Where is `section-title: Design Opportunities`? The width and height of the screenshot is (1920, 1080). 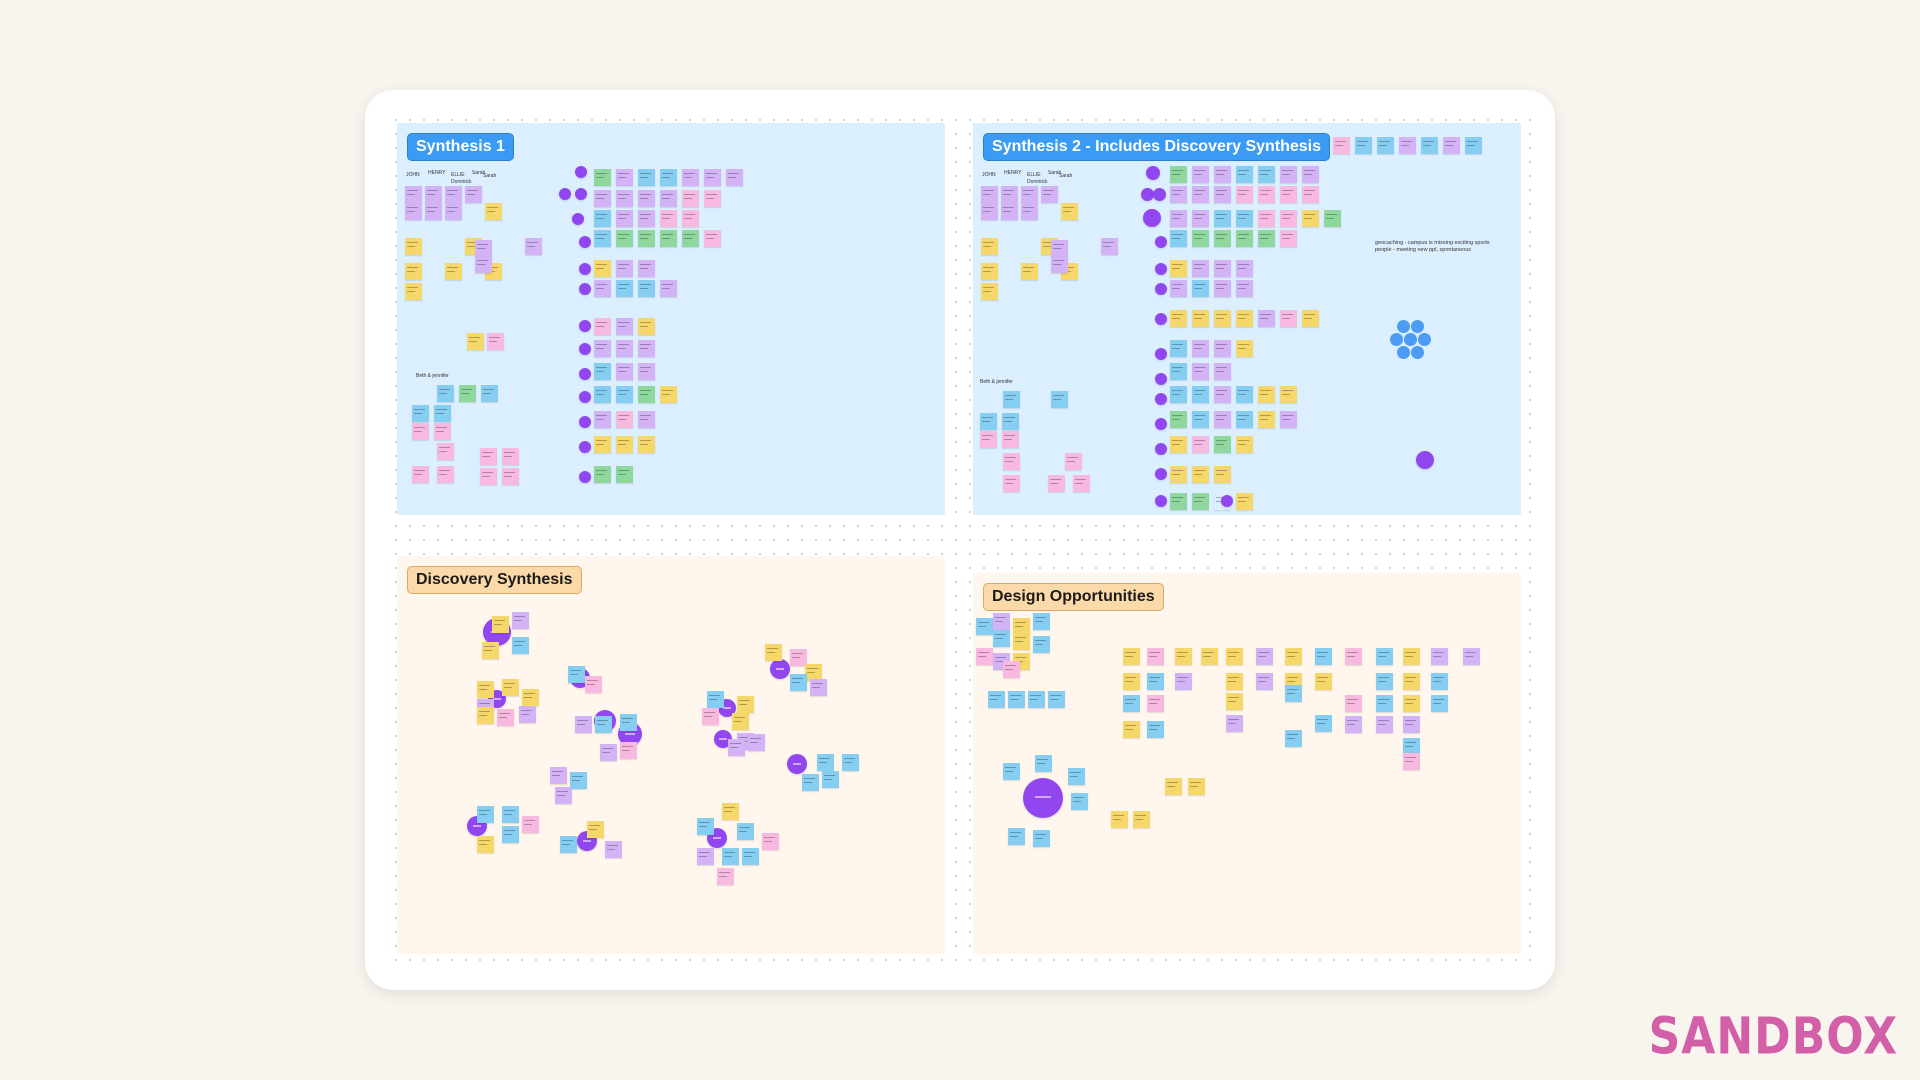 section-title: Design Opportunities is located at coordinates (1073, 597).